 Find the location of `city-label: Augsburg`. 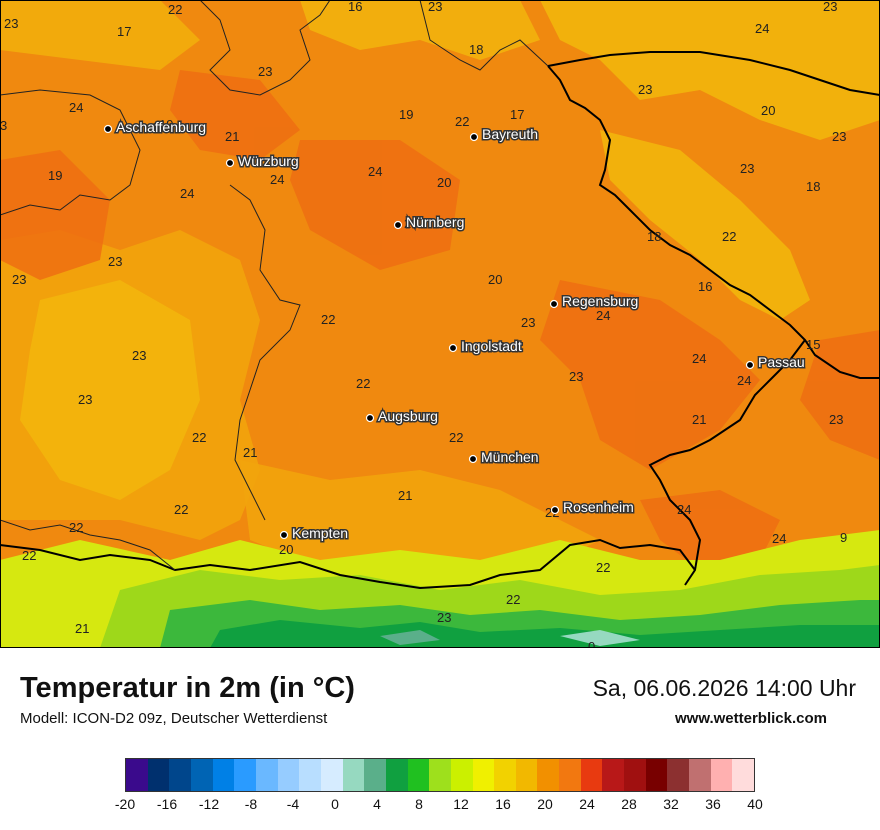

city-label: Augsburg is located at coordinates (408, 416).